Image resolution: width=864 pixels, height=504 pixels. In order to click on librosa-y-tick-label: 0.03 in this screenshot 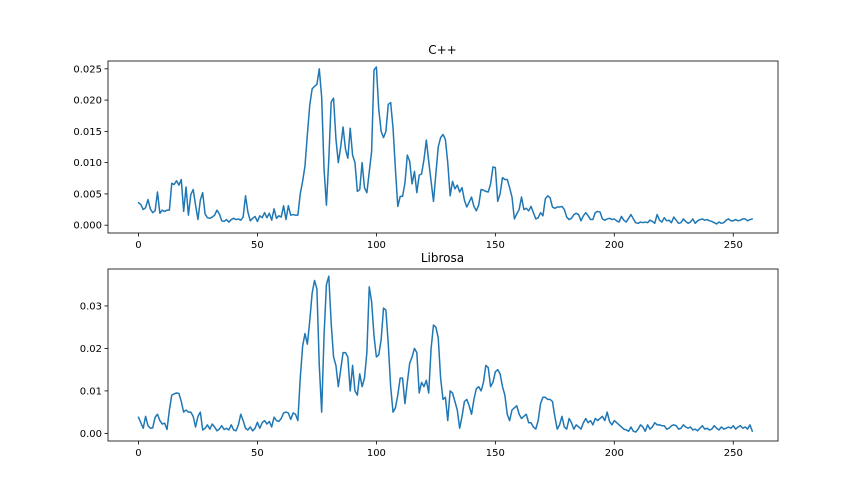, I will do `click(91, 306)`.